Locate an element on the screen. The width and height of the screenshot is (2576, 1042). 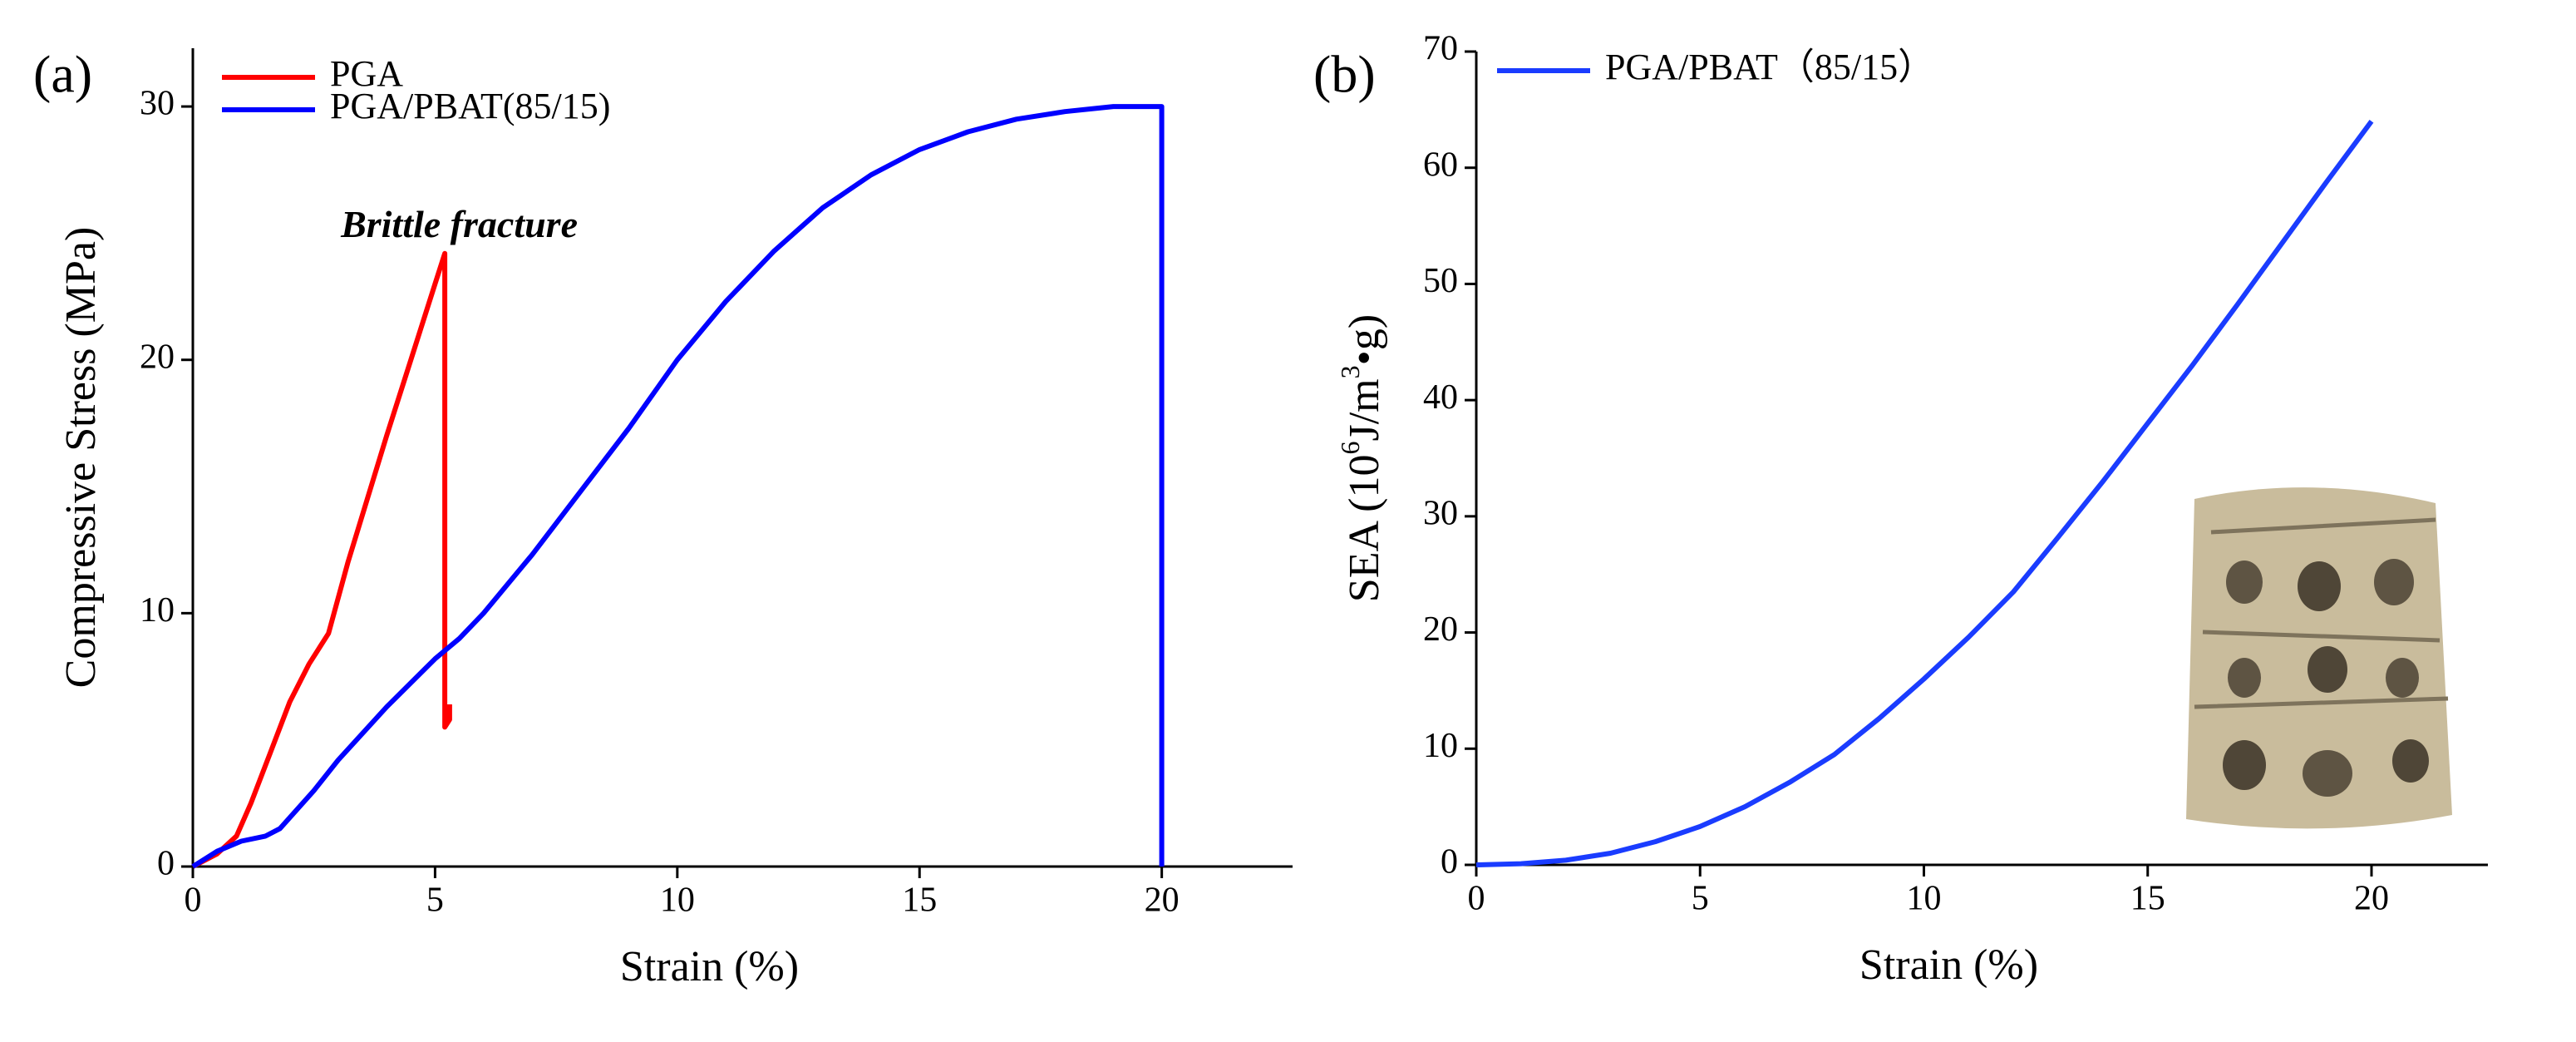
y-axis-label-sup: 3 is located at coordinates (1350, 371).